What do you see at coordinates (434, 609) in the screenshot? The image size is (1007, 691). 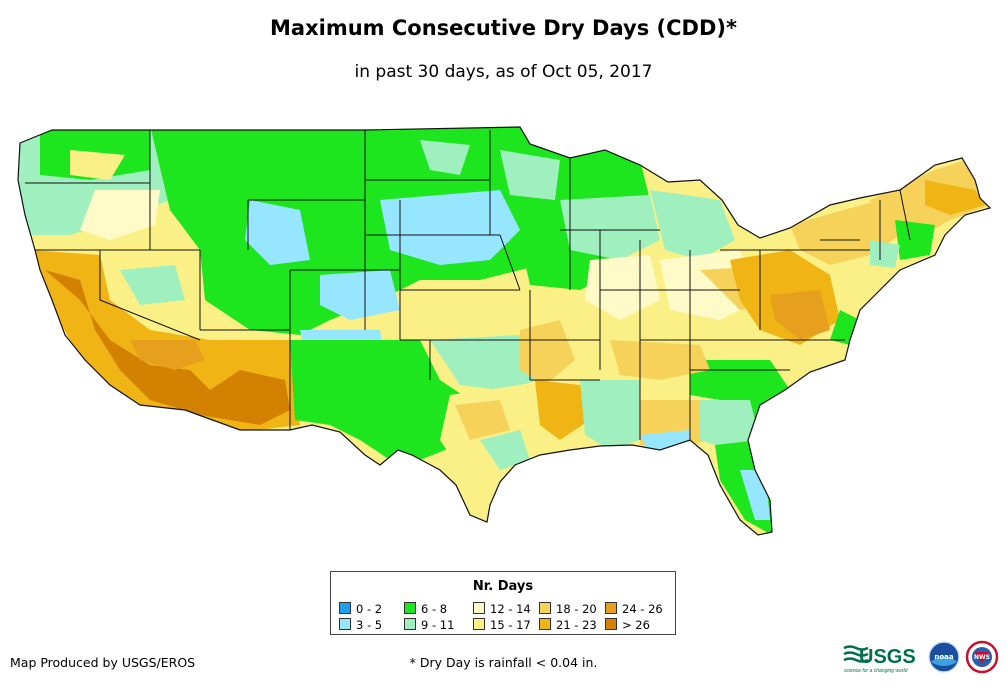 I see `legend-label: 6 - 8` at bounding box center [434, 609].